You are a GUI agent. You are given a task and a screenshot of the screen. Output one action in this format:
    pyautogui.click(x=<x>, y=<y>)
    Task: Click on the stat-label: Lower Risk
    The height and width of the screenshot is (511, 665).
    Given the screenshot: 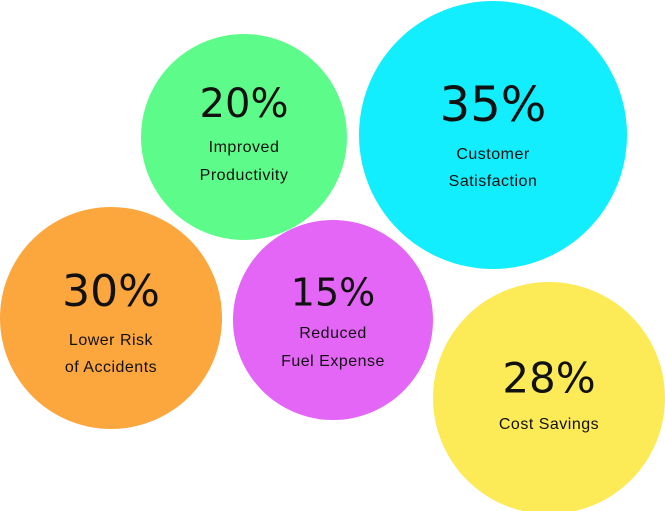 What is the action you would take?
    pyautogui.click(x=111, y=340)
    